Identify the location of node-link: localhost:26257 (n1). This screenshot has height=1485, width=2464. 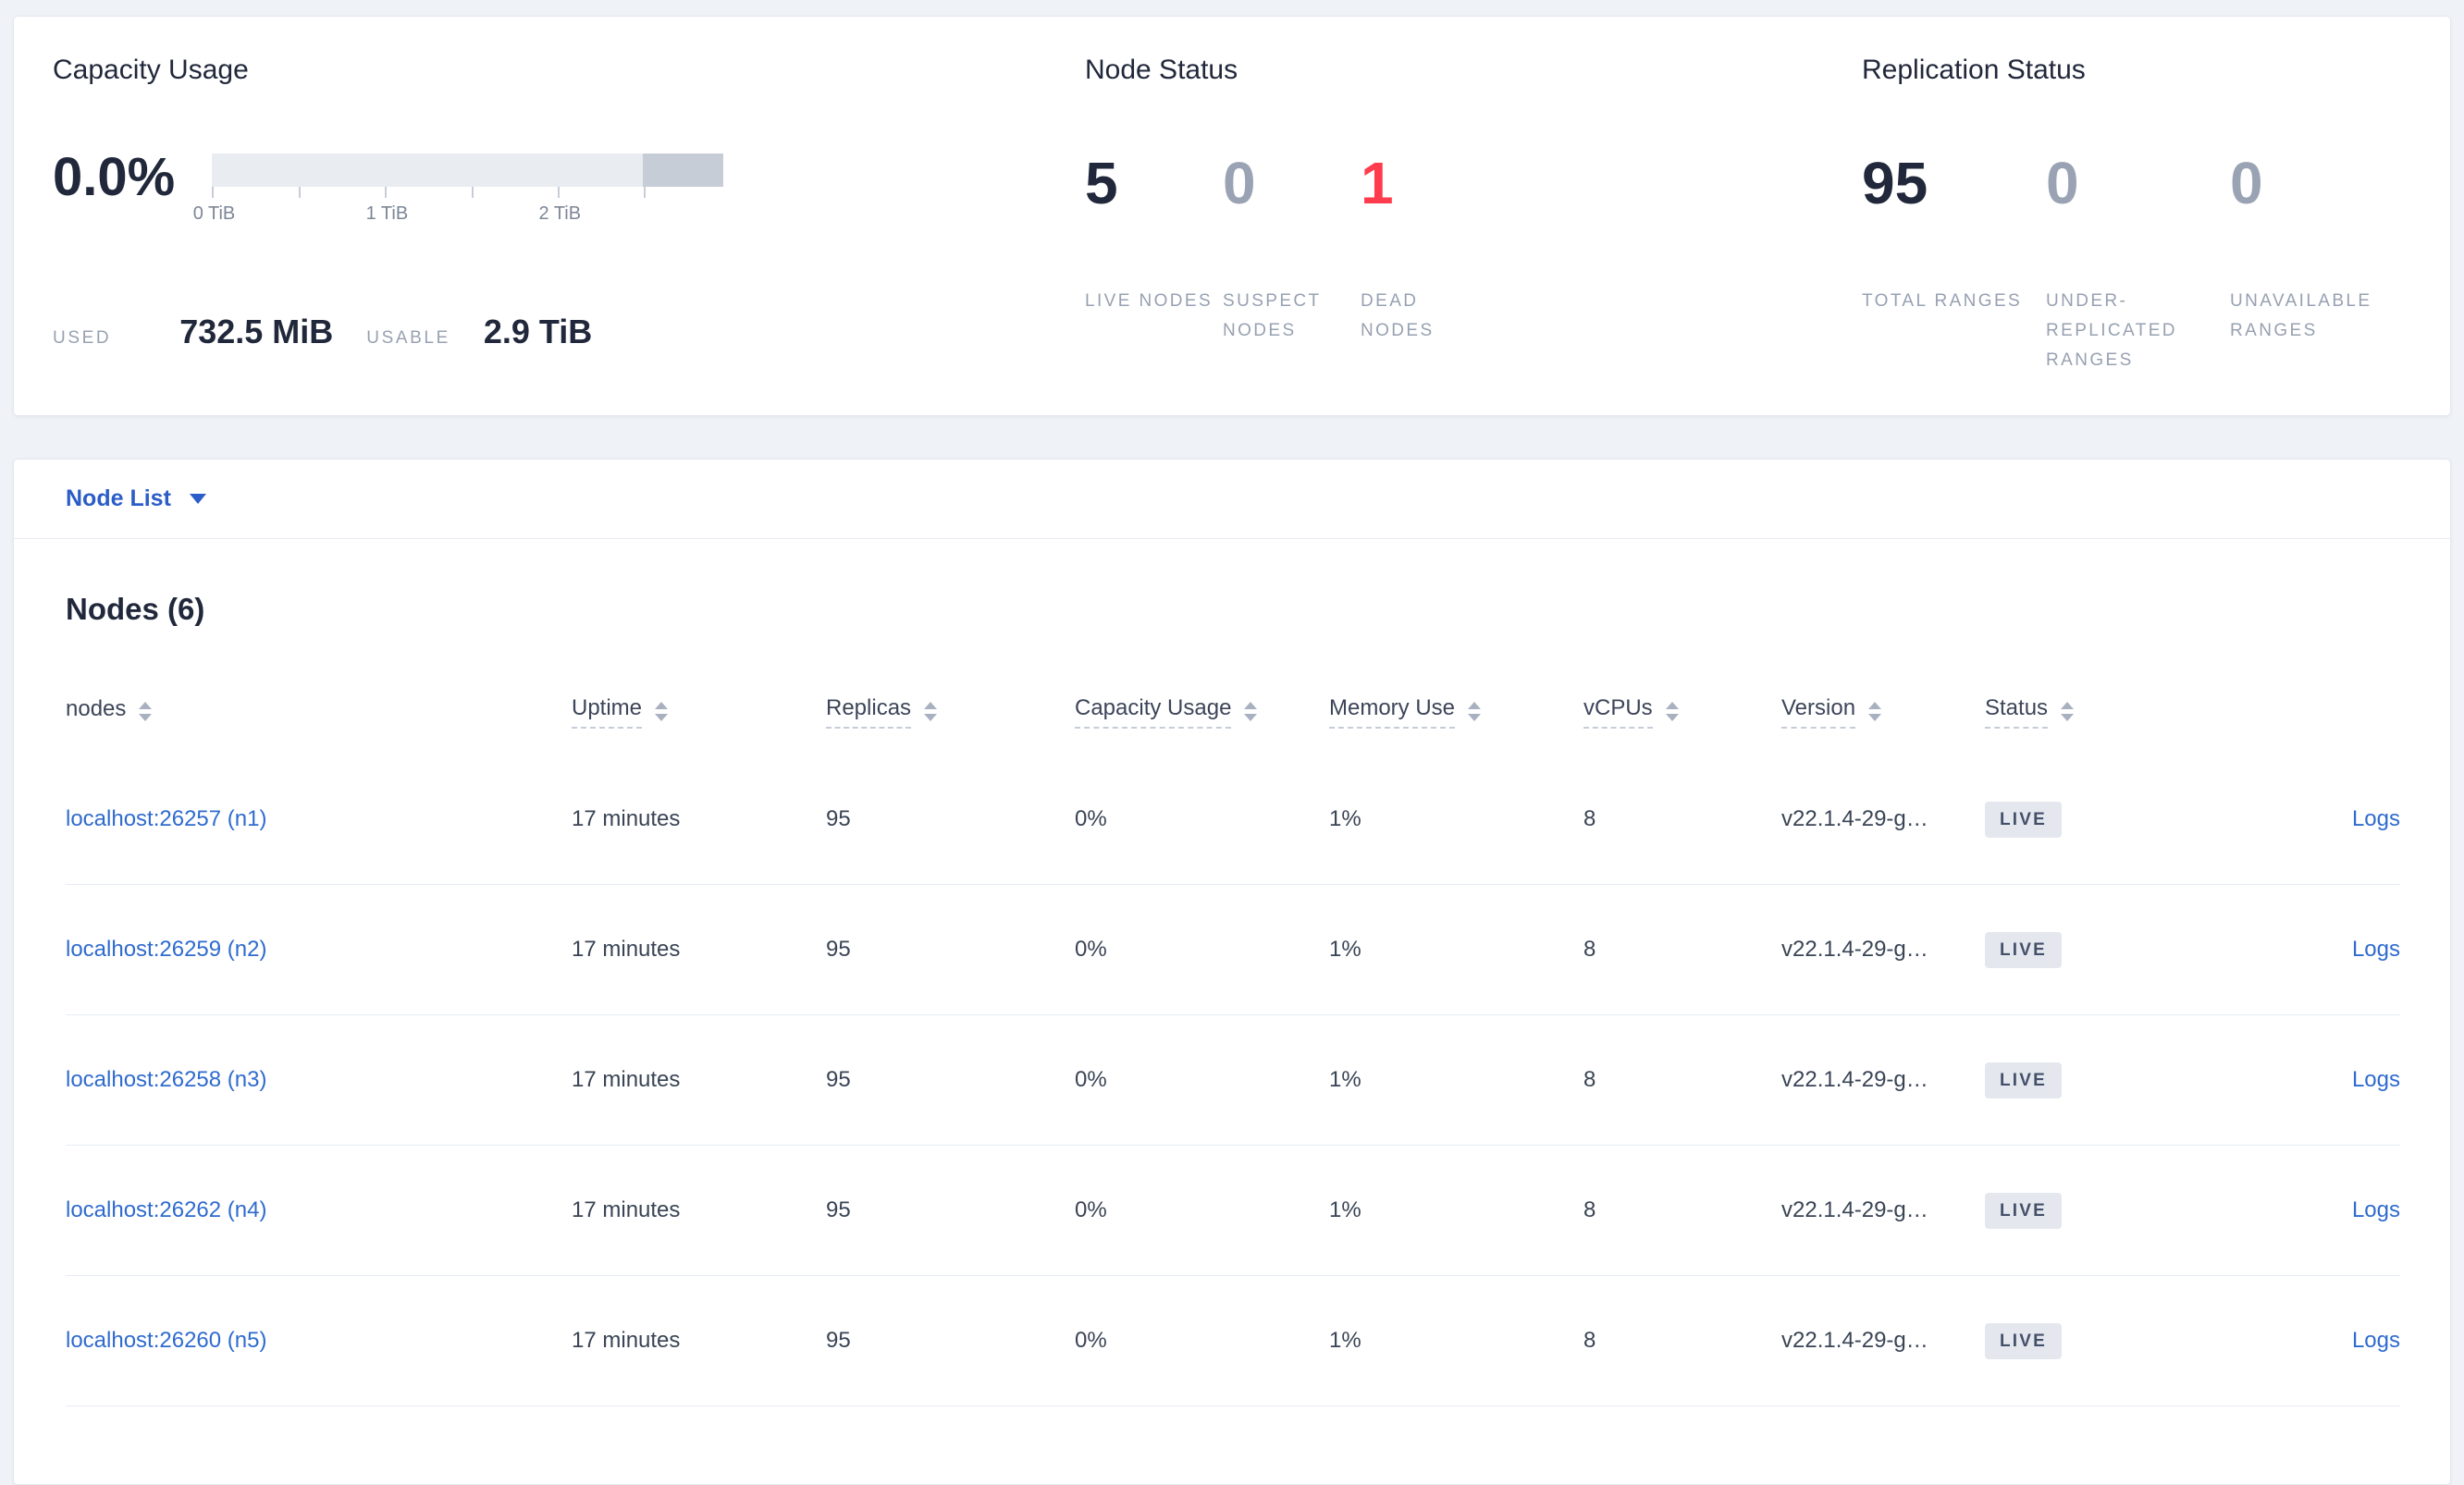
(166, 819).